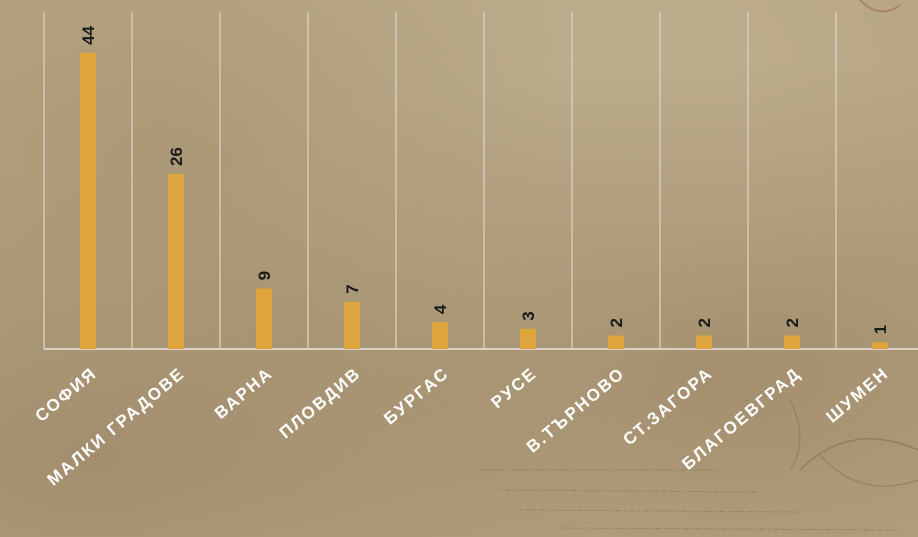  What do you see at coordinates (528, 315) in the screenshot?
I see `value-label: 3` at bounding box center [528, 315].